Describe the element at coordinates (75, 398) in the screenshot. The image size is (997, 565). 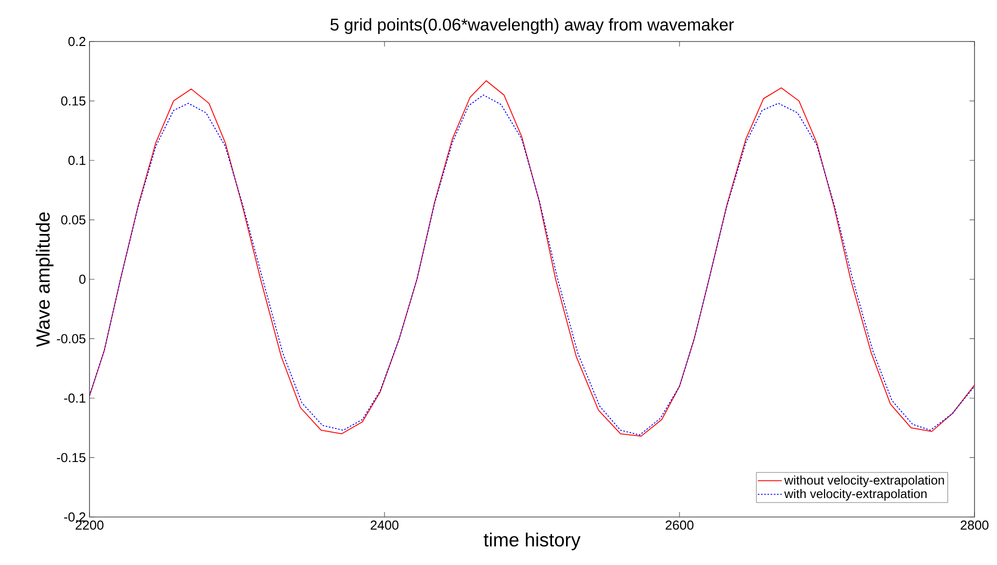
I see `y-tick-label: -0.1` at that location.